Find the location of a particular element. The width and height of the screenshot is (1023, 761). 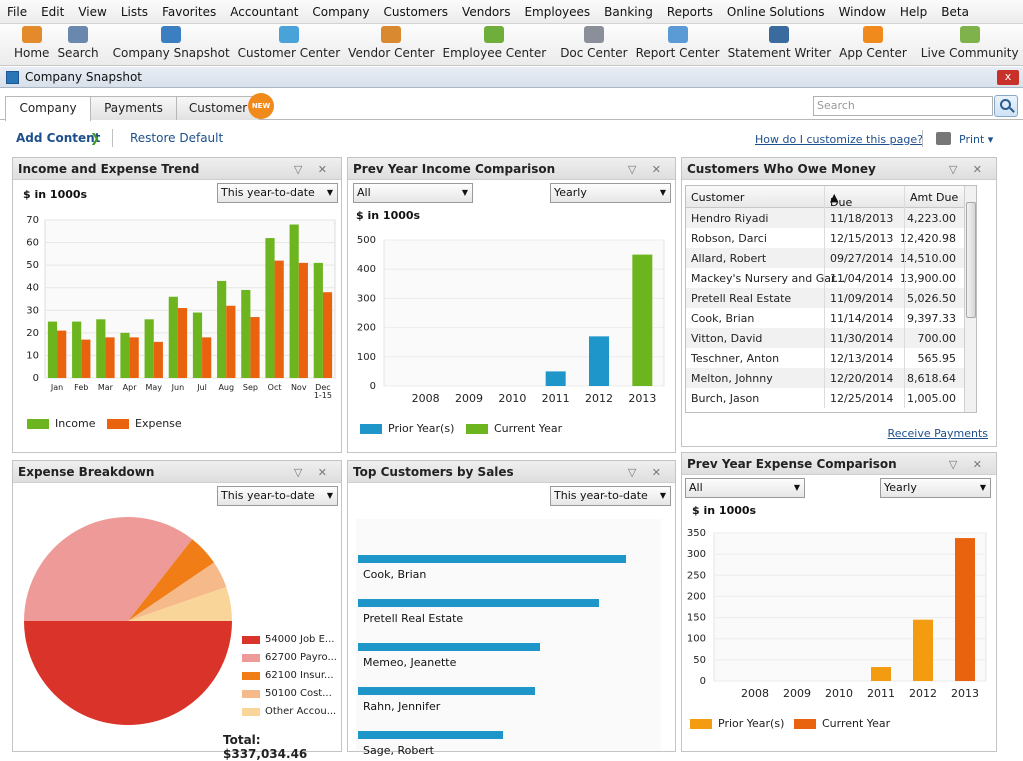

home-button: Home is located at coordinates (31, 42).